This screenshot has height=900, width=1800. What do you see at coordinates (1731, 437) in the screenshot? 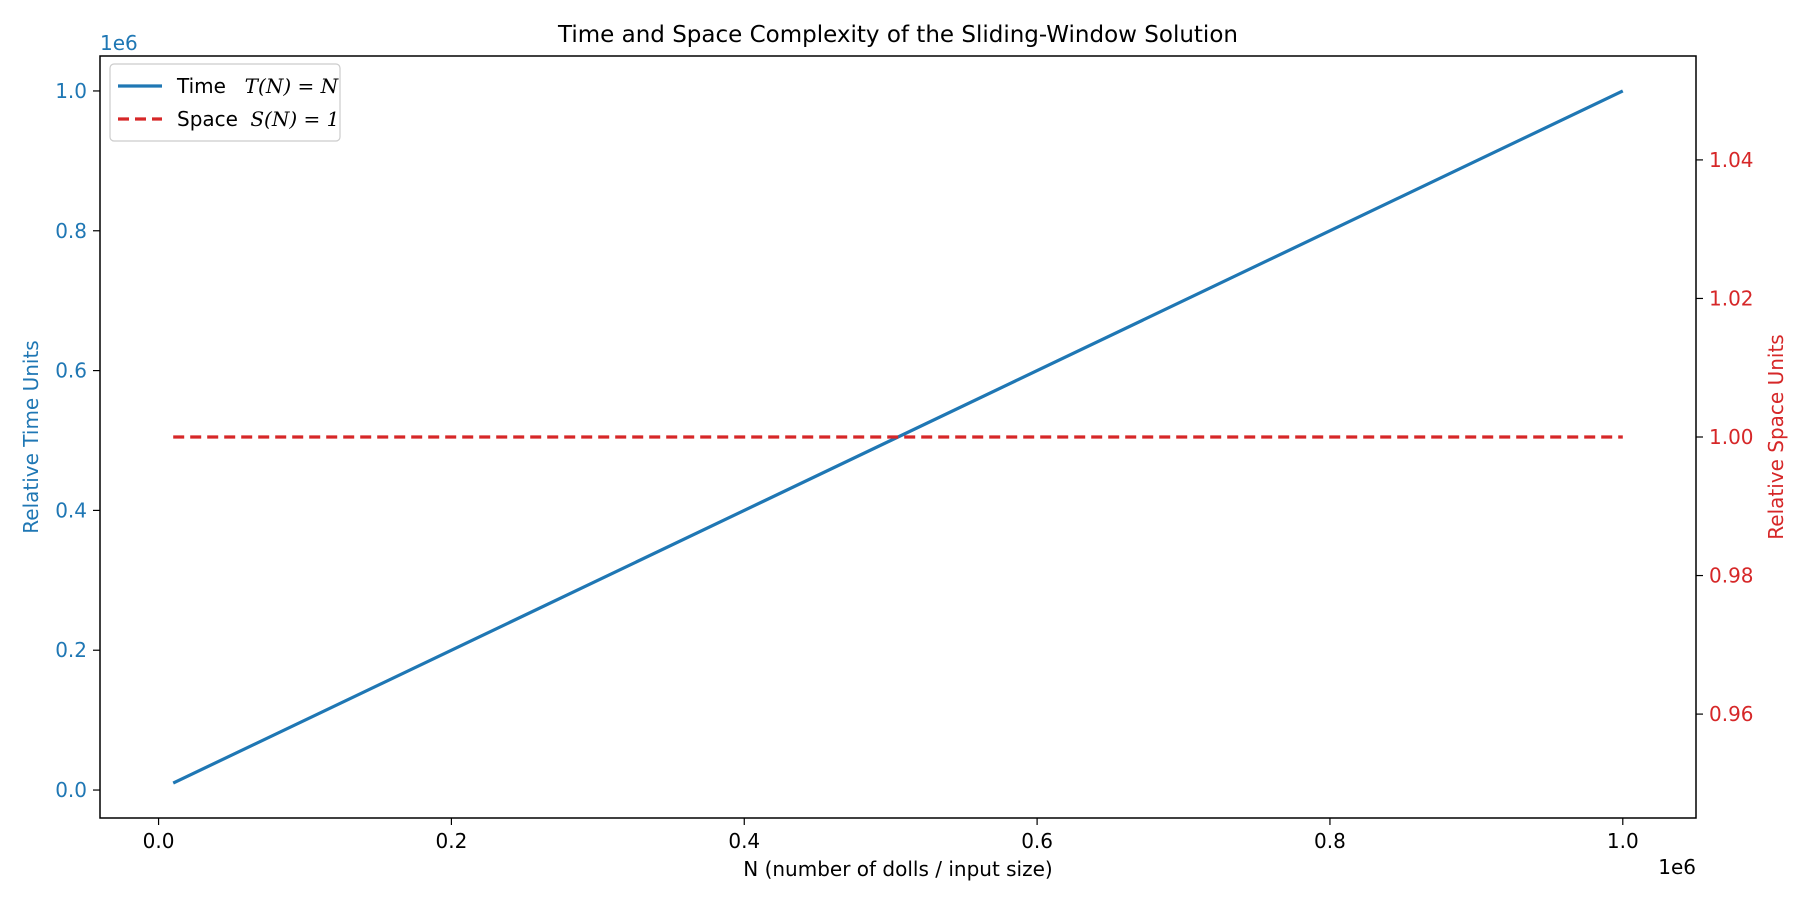
I see `y-right-tick-label: 1.00` at bounding box center [1731, 437].